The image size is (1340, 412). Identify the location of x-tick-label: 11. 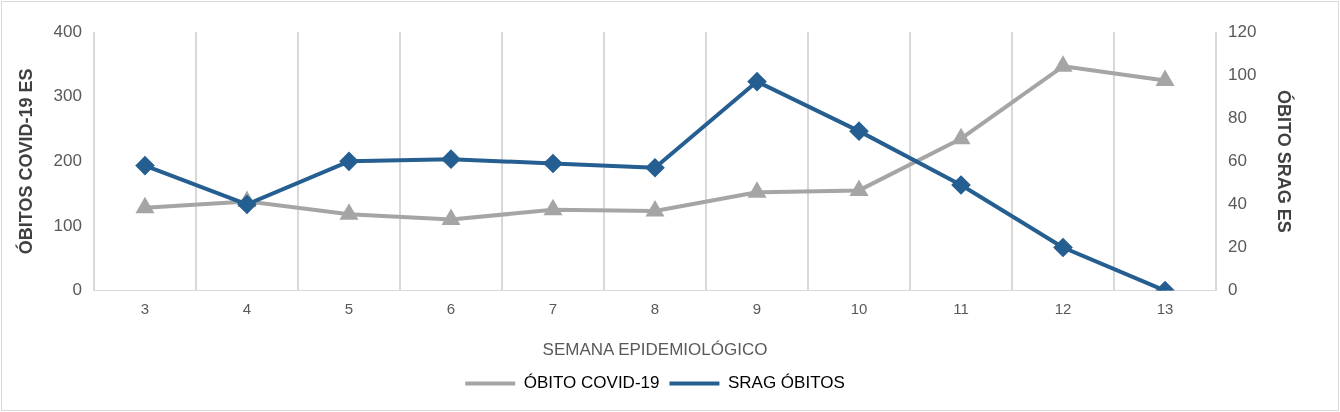
(961, 308).